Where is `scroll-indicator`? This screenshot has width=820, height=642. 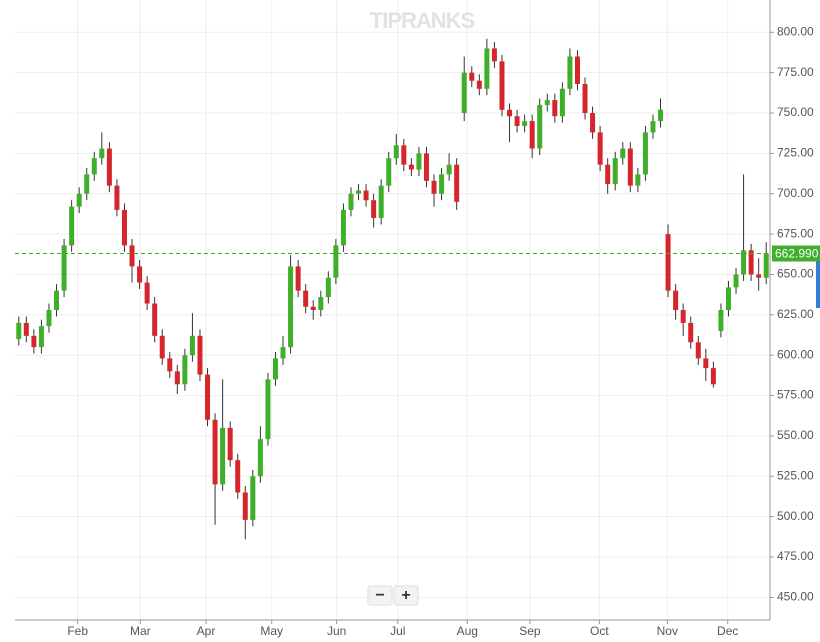 scroll-indicator is located at coordinates (818, 279).